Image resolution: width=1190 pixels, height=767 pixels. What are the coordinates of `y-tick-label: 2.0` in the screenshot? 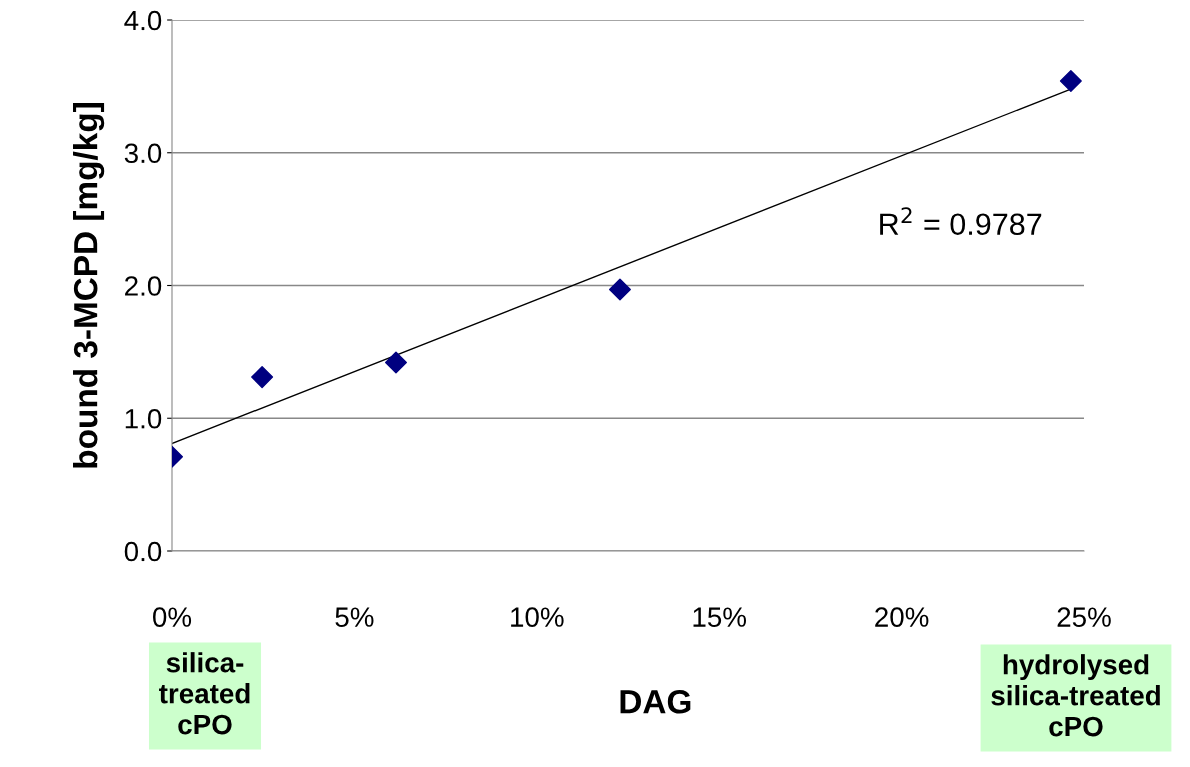 It's located at (143, 286).